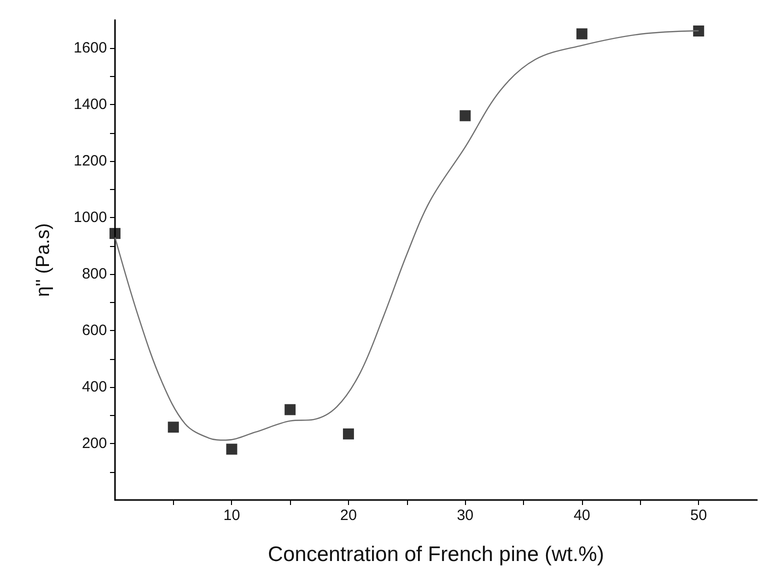 The width and height of the screenshot is (767, 586). What do you see at coordinates (94, 274) in the screenshot?
I see `y-tick-label: 800` at bounding box center [94, 274].